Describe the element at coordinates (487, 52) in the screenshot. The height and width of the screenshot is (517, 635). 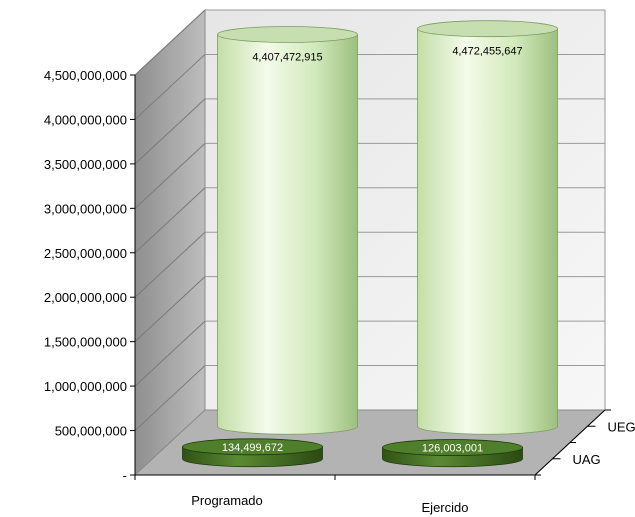
I see `data-label: 4,472,455,647` at that location.